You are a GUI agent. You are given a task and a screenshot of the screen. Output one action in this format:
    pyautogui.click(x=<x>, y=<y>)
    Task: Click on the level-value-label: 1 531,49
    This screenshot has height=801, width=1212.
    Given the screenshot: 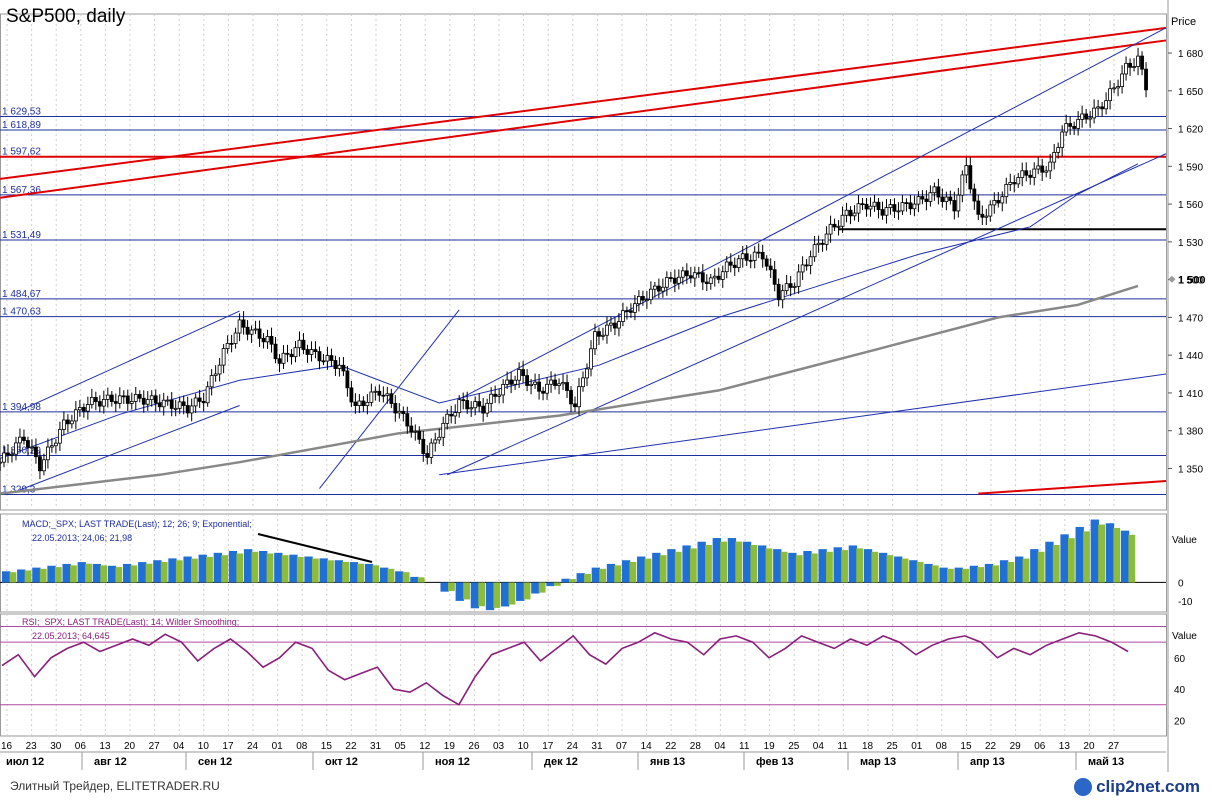 What is the action you would take?
    pyautogui.click(x=21, y=235)
    